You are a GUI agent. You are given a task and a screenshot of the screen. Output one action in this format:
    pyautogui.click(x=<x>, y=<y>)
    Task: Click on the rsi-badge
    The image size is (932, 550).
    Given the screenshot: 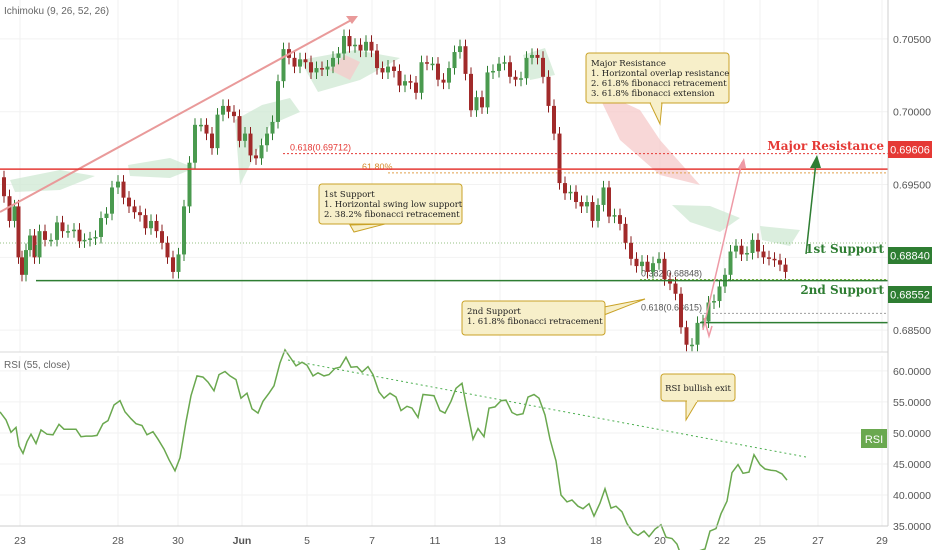 What is the action you would take?
    pyautogui.click(x=874, y=438)
    